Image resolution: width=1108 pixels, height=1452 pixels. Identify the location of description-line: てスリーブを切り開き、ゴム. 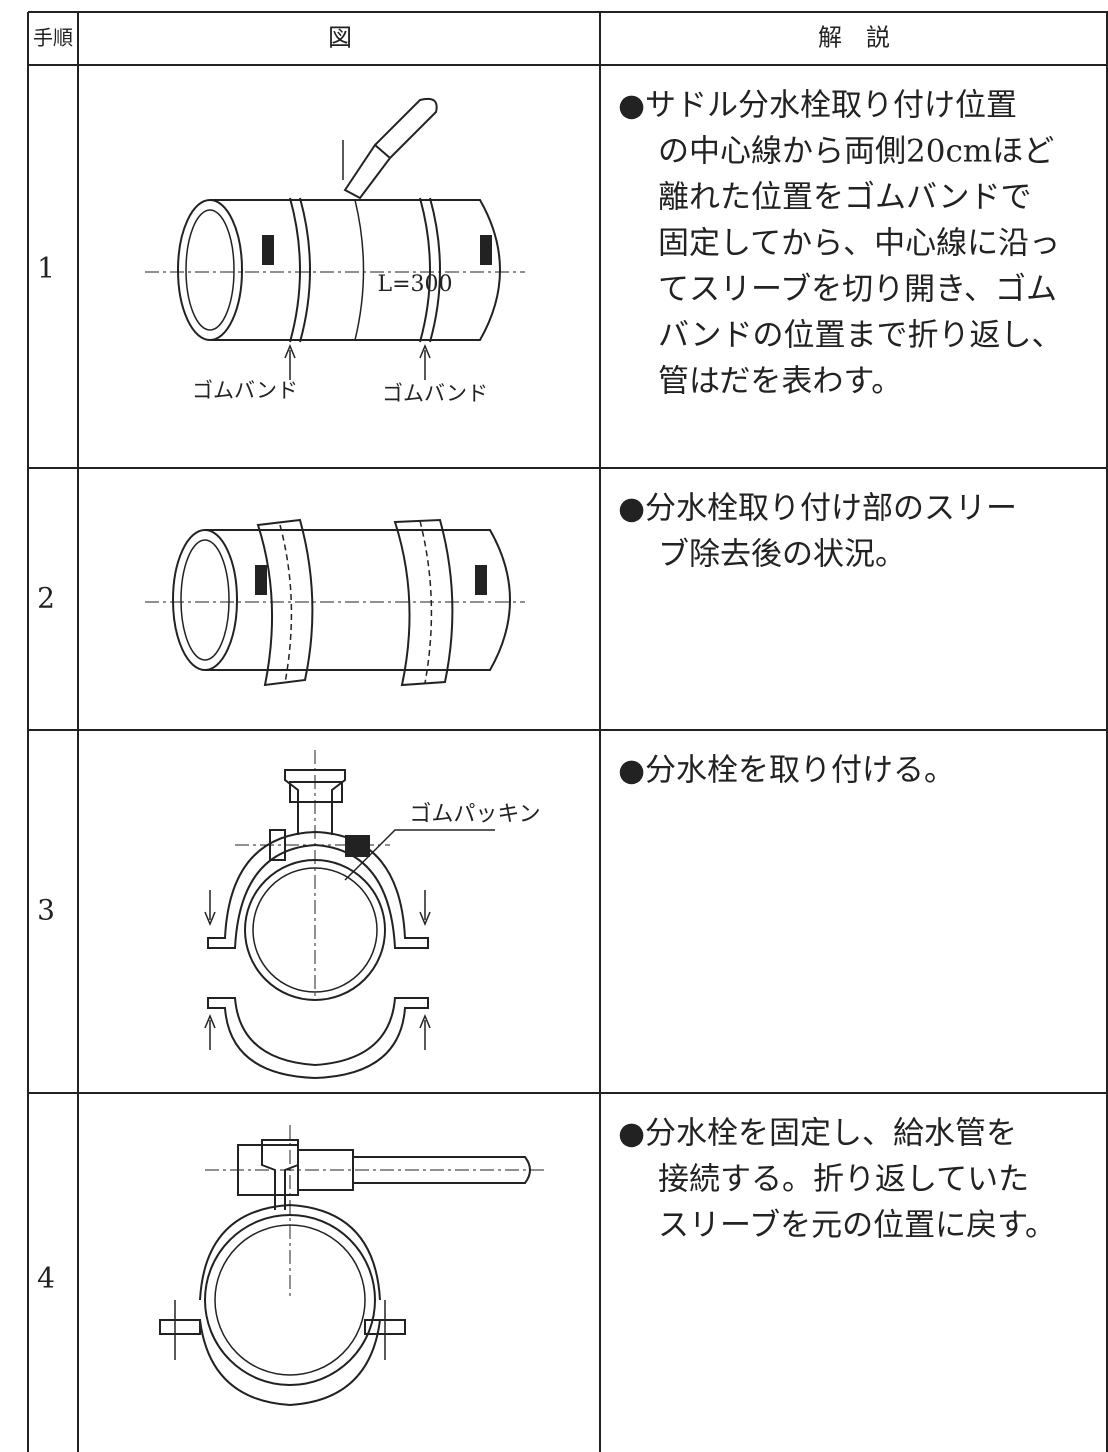
(857, 290).